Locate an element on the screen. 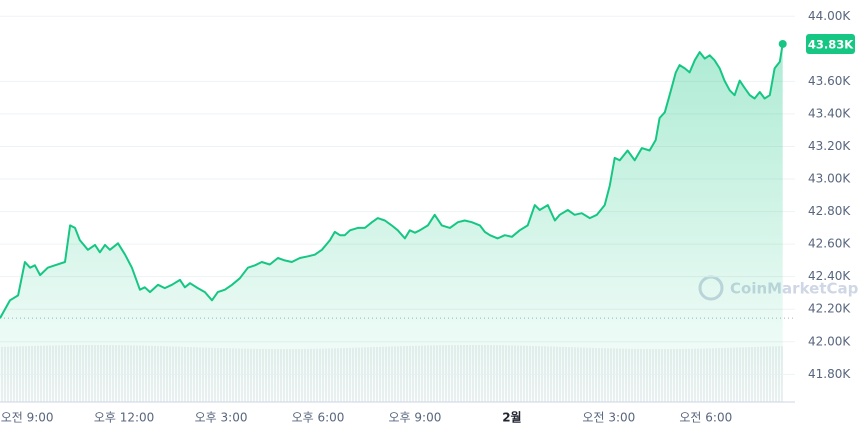 This screenshot has width=860, height=431. y-tick-label: 43.40K is located at coordinates (829, 113).